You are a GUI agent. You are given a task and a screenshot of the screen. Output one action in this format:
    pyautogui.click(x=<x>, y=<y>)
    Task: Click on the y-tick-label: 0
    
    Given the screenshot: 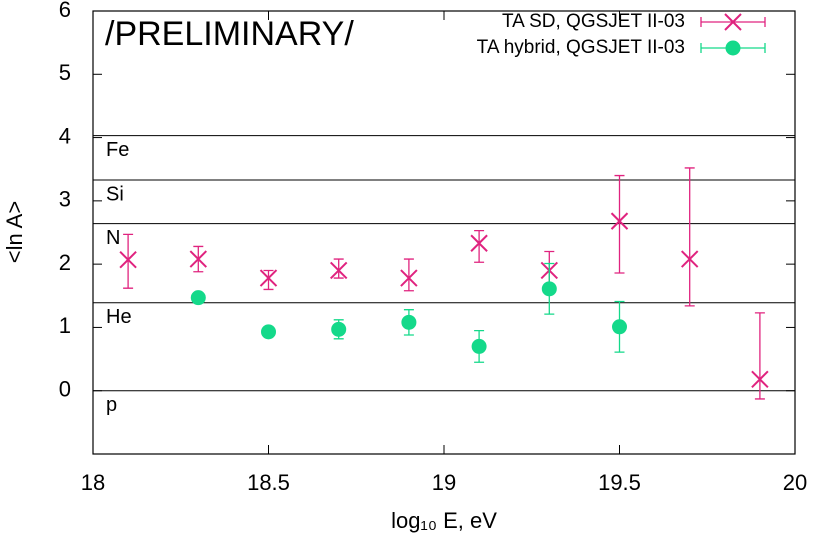 What is the action you would take?
    pyautogui.click(x=65, y=389)
    